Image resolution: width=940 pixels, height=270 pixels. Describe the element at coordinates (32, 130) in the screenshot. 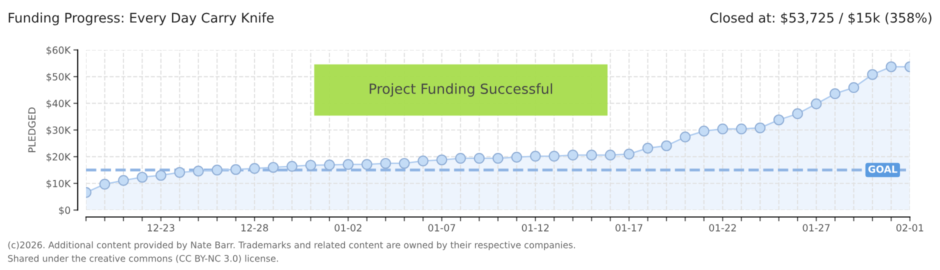

I see `y-axis-title: PLEDGED` at that location.